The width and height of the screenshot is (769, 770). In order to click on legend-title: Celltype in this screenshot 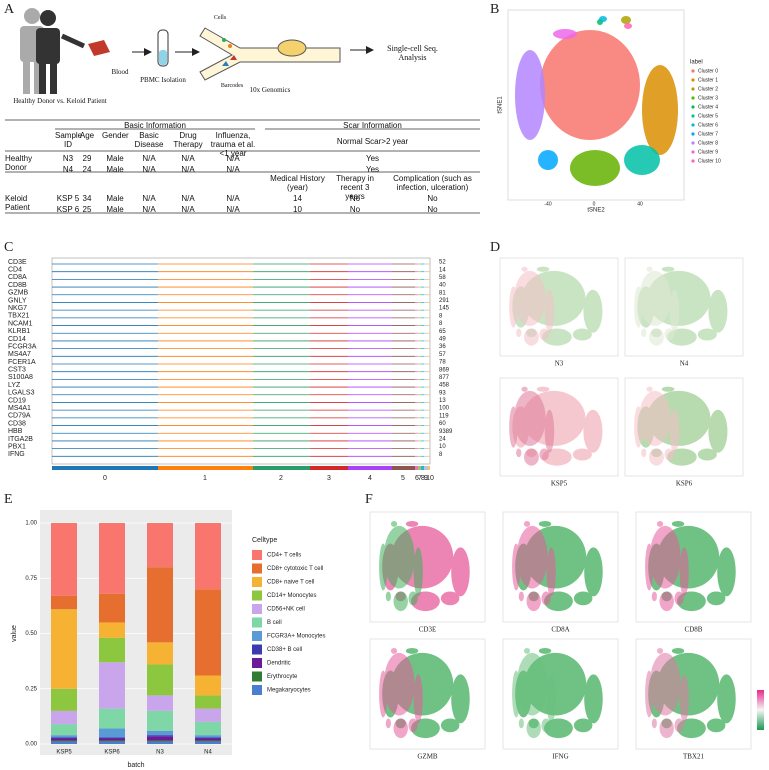, I will do `click(264, 540)`.